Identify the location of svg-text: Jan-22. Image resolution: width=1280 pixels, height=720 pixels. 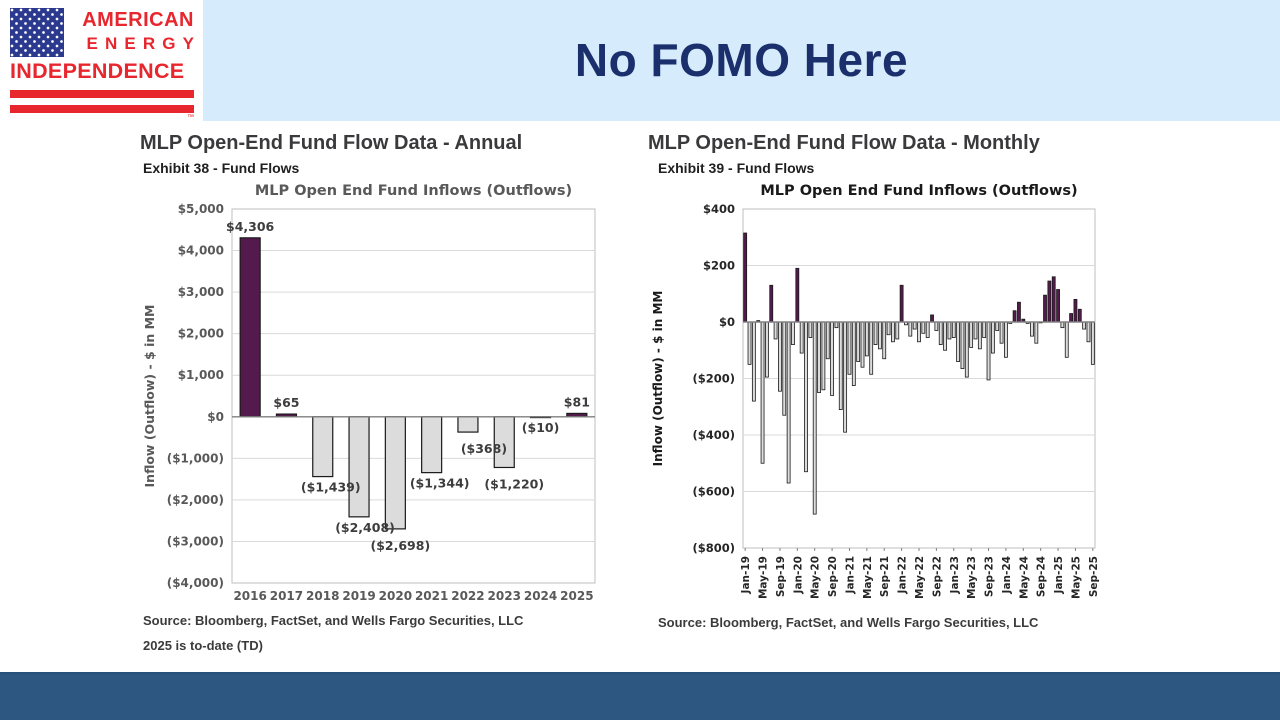
(903, 575).